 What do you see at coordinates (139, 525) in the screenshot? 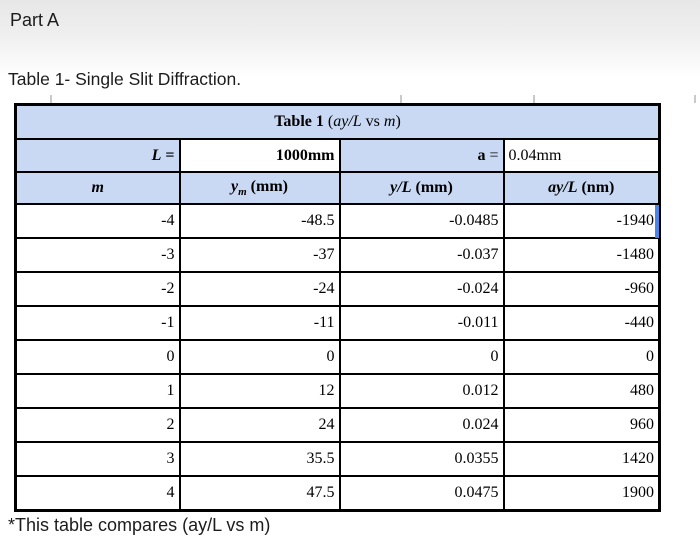
I see `table-footnote: *This table compares (ay/L vs m)` at bounding box center [139, 525].